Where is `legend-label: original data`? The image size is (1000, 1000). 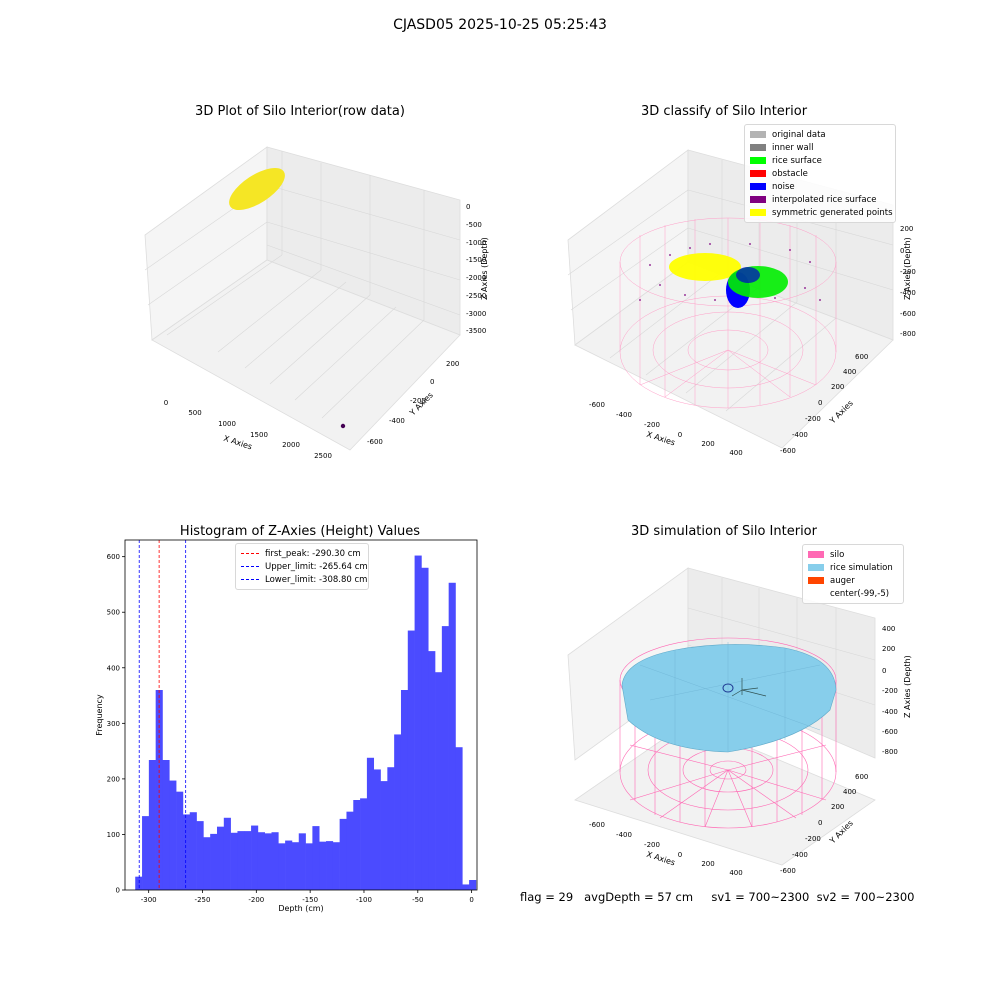 legend-label: original data is located at coordinates (799, 134).